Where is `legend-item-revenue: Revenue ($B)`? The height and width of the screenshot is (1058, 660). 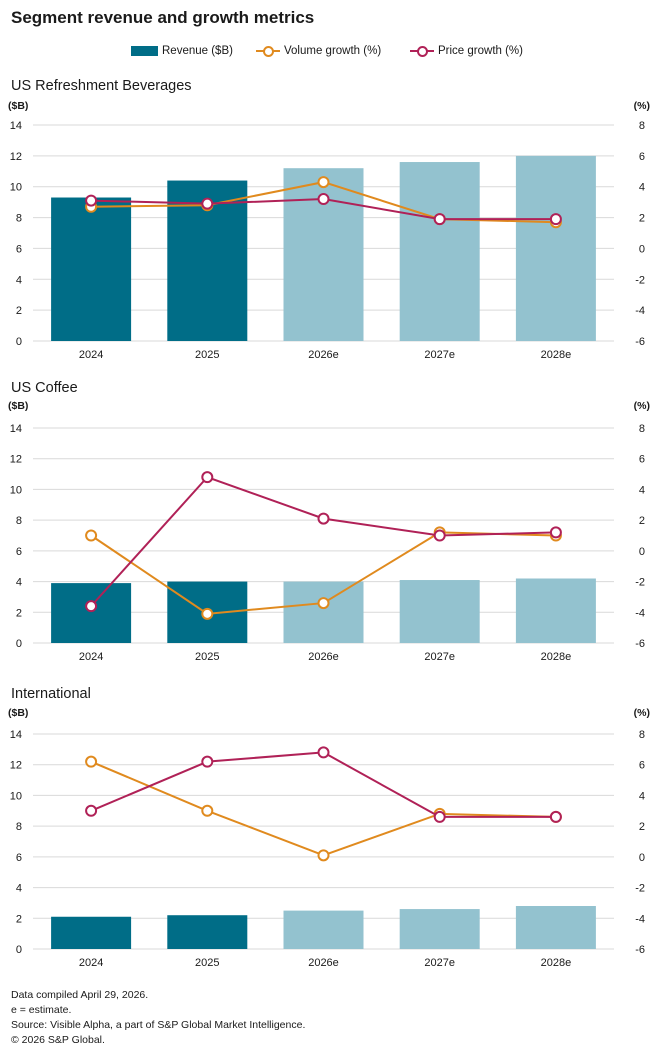 legend-item-revenue: Revenue ($B) is located at coordinates (182, 51).